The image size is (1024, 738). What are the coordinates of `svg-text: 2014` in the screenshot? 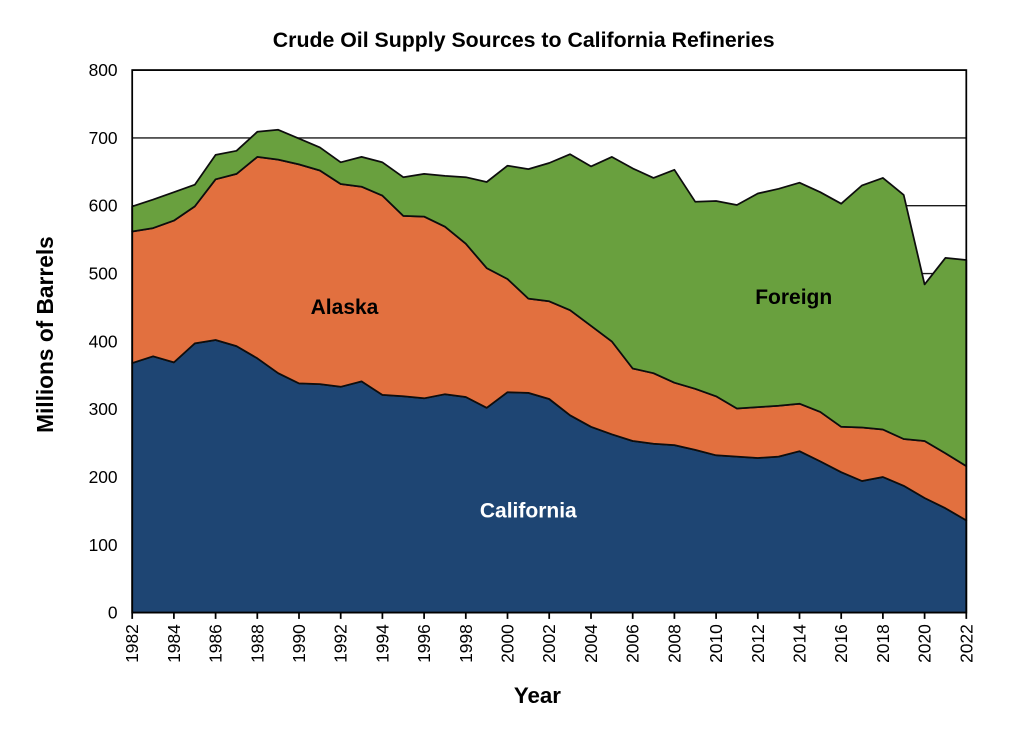 It's located at (800, 643).